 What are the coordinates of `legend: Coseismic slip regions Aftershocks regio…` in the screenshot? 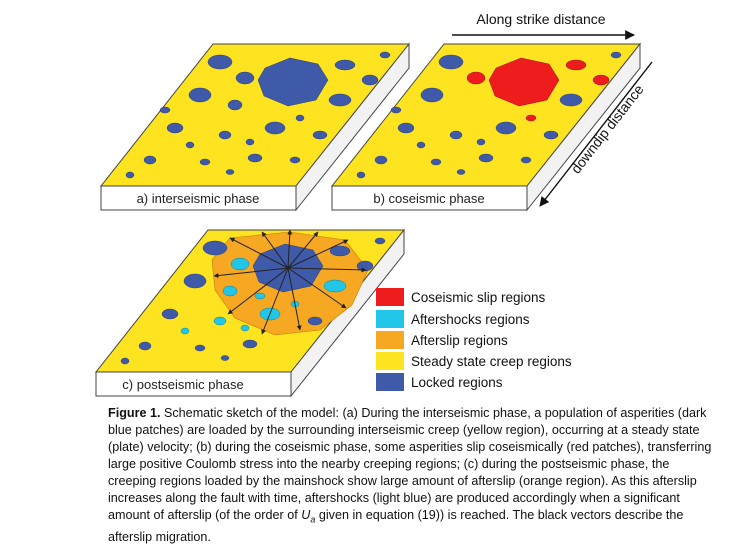 It's located at (474, 339).